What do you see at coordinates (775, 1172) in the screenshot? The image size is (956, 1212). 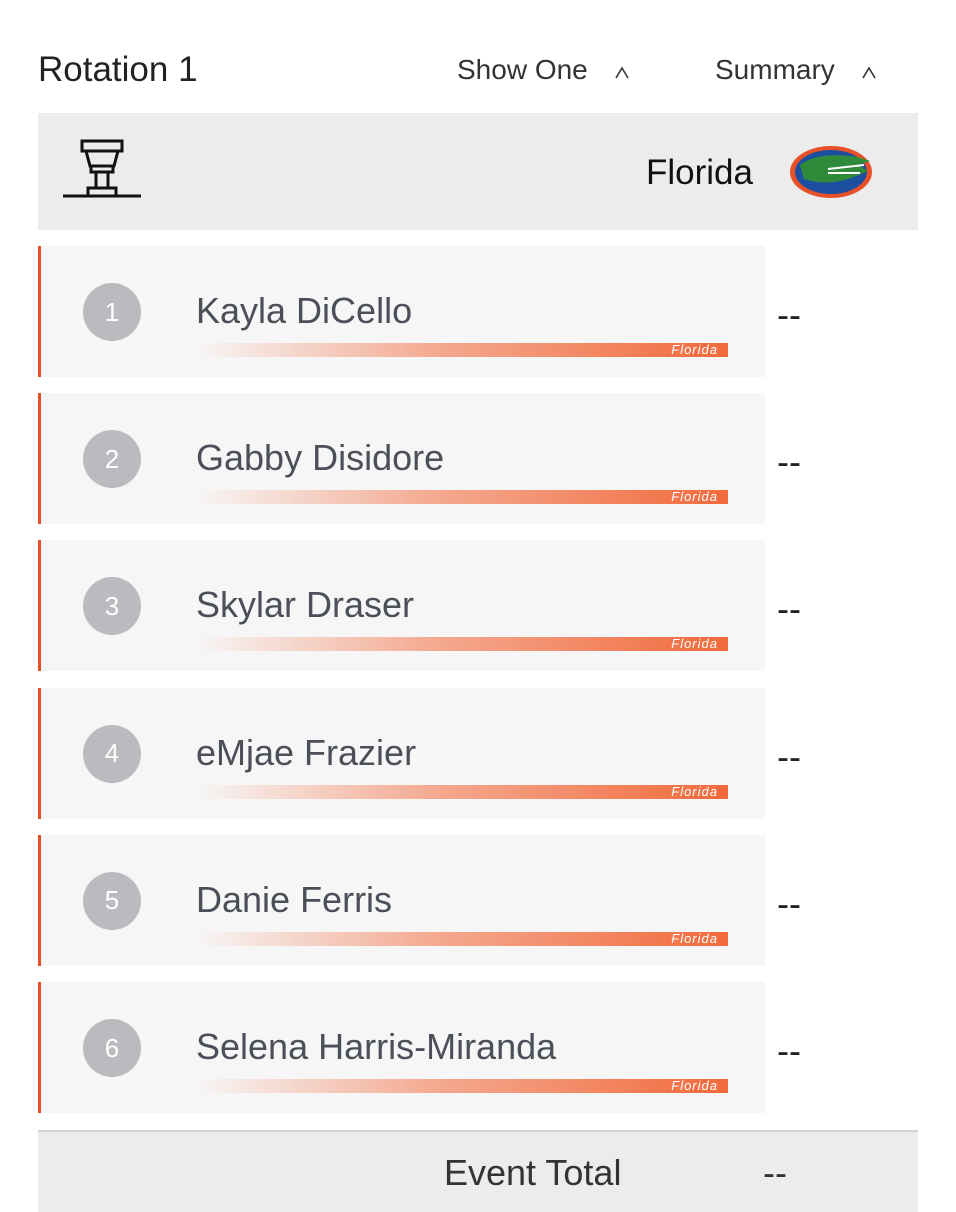 I see `event-total-score: --` at bounding box center [775, 1172].